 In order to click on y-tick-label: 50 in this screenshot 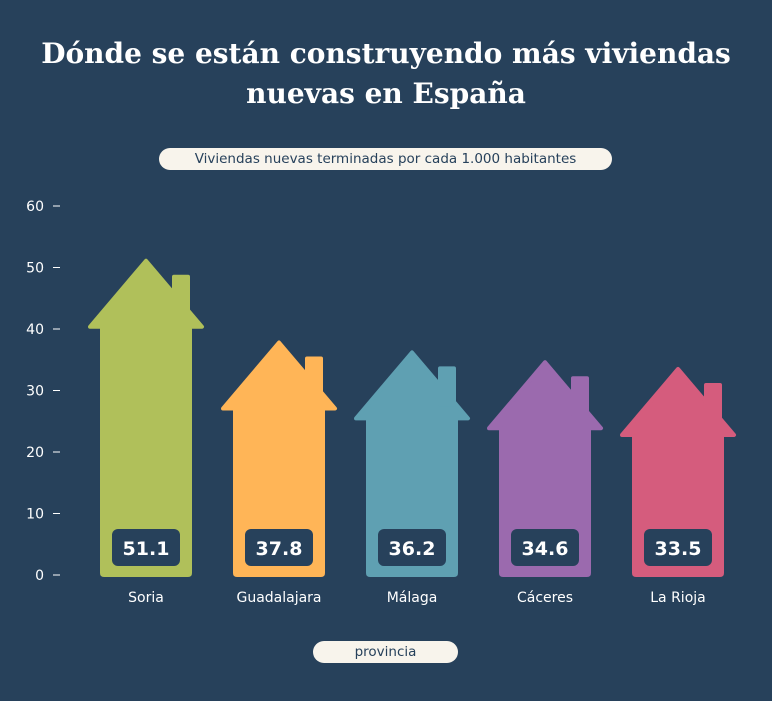, I will do `click(35, 269)`.